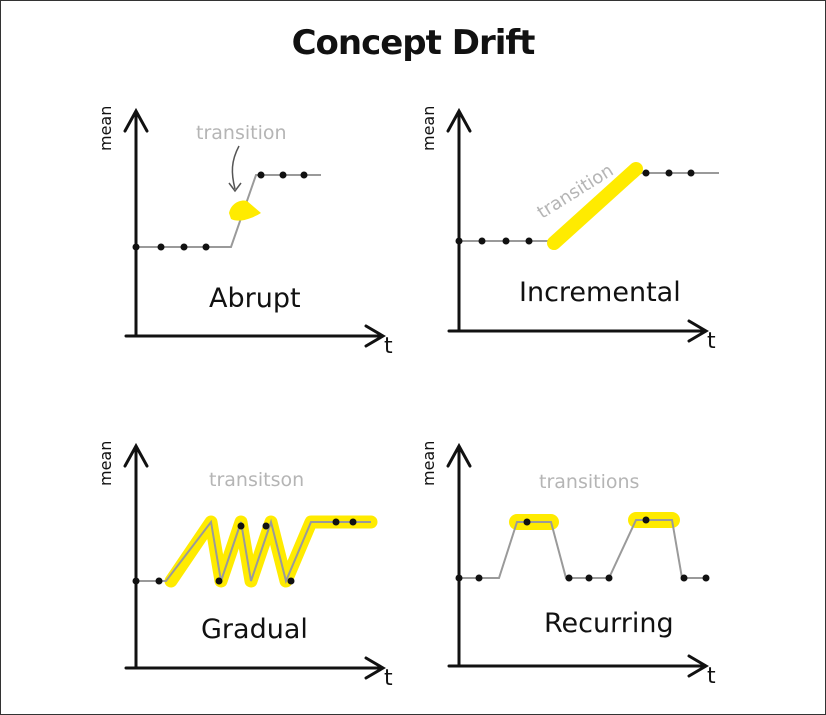  I want to click on annotation-arrow, so click(235, 167).